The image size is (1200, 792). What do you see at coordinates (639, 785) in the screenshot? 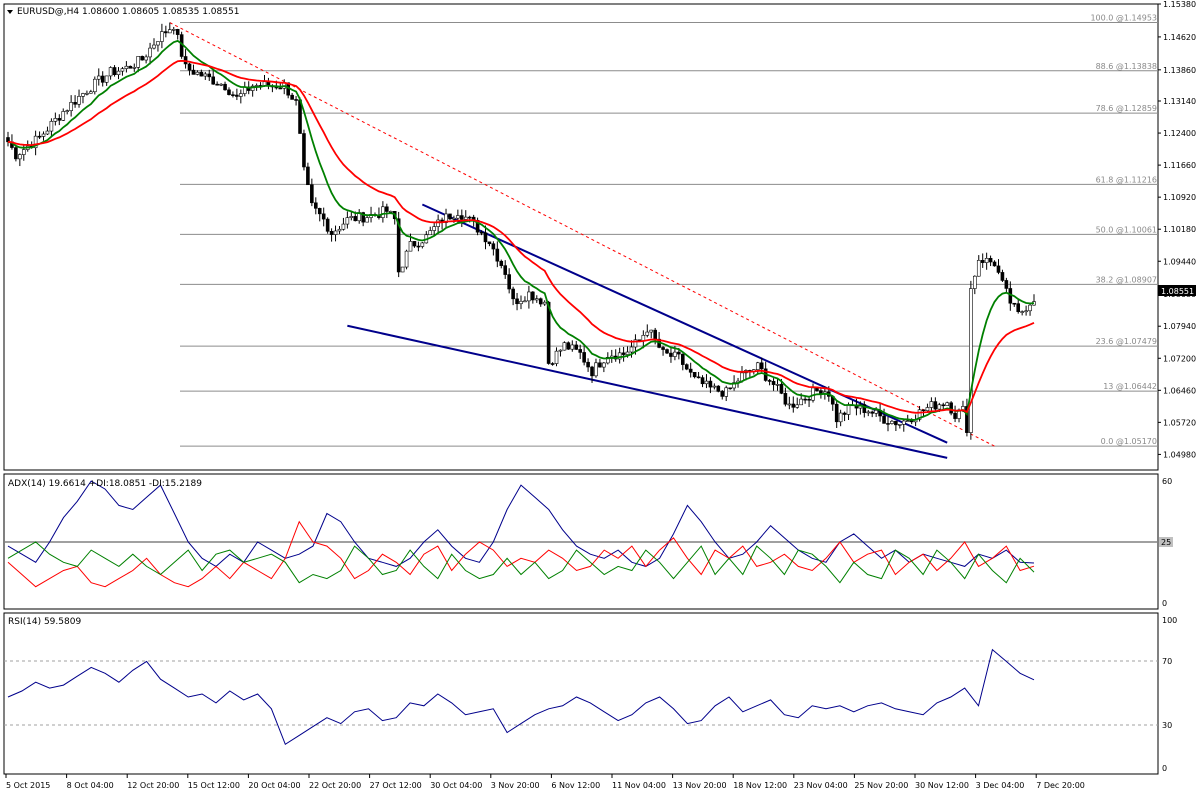
I see `time-tick-label: 11 Nov 04:00` at bounding box center [639, 785].